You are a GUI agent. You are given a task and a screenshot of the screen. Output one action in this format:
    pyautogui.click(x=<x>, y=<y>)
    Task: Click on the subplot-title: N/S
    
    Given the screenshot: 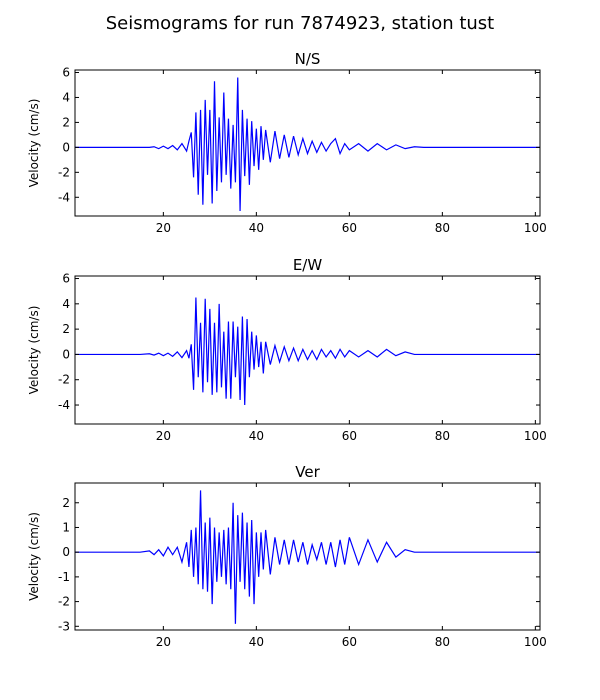 What is the action you would take?
    pyautogui.click(x=308, y=59)
    